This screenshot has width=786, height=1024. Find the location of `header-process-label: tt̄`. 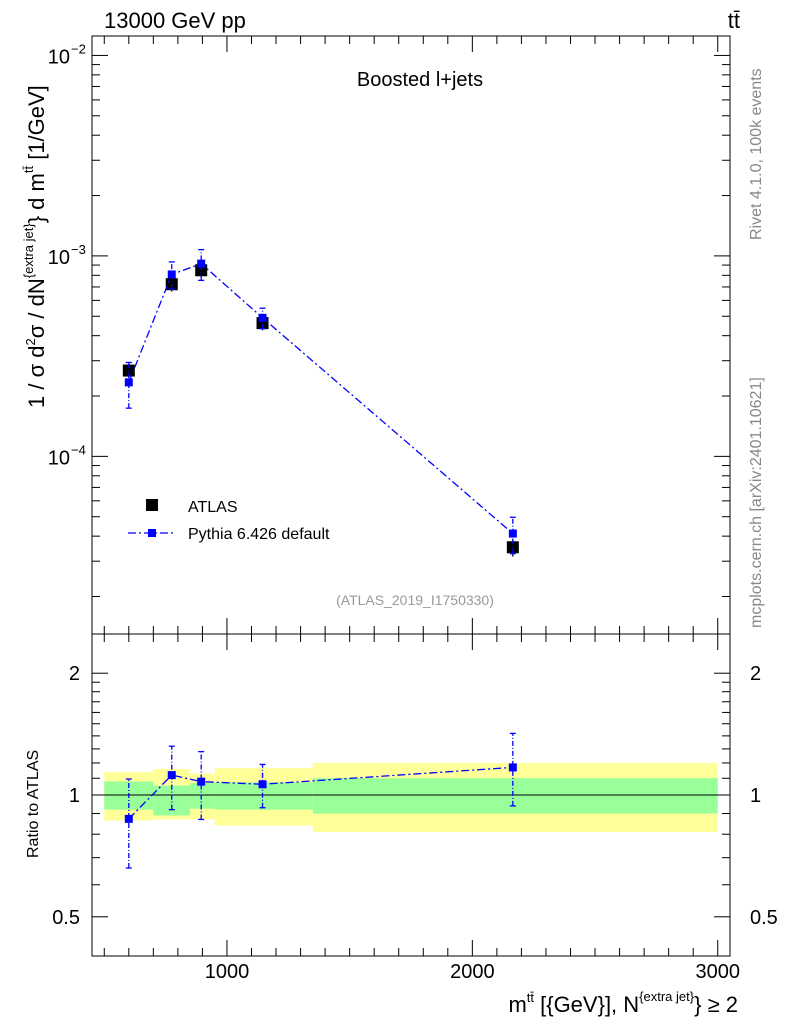

header-process-label: tt̄ is located at coordinates (734, 20).